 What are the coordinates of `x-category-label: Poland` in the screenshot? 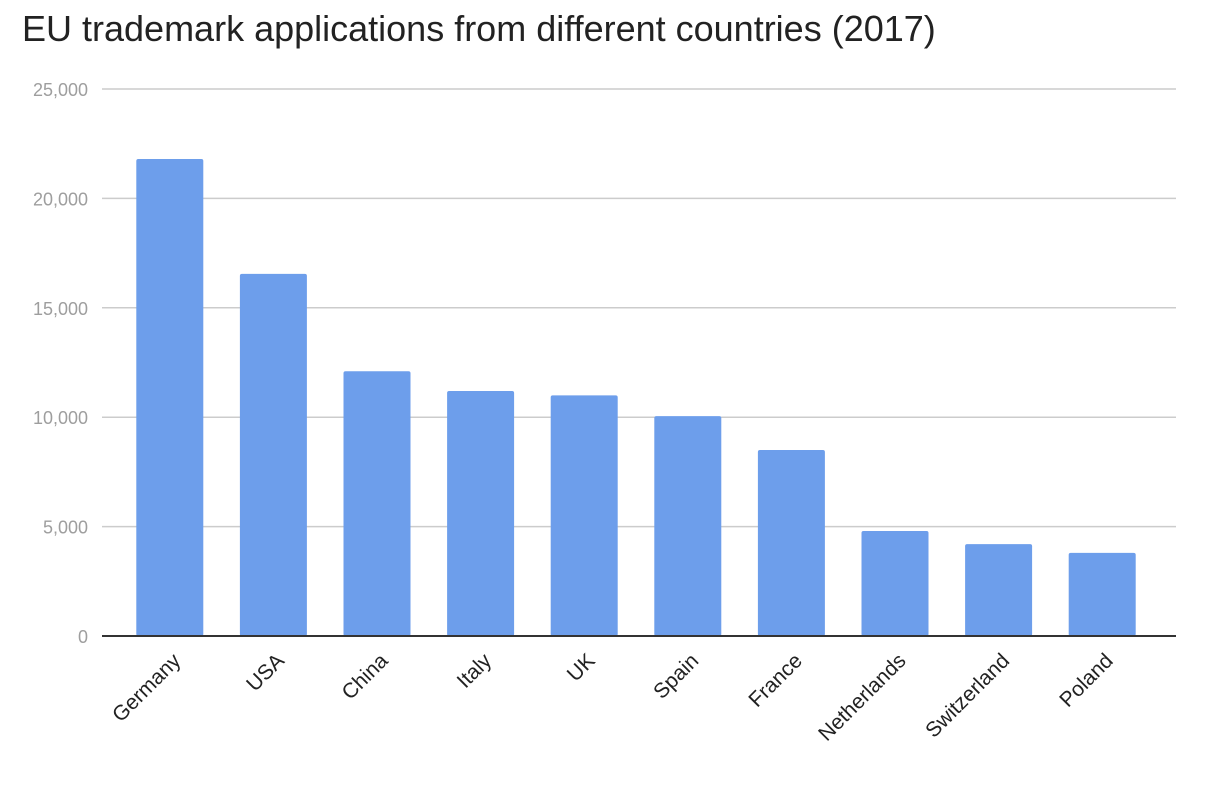 It's located at (1086, 680).